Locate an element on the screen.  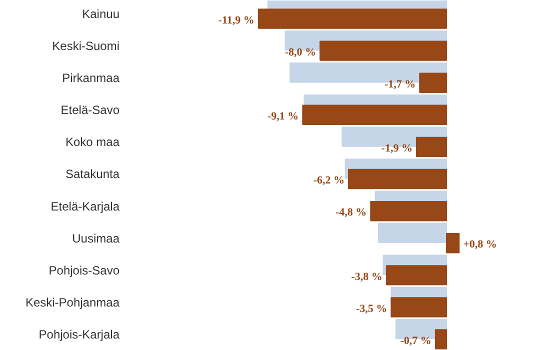
data-label: -8,0 % is located at coordinates (300, 52).